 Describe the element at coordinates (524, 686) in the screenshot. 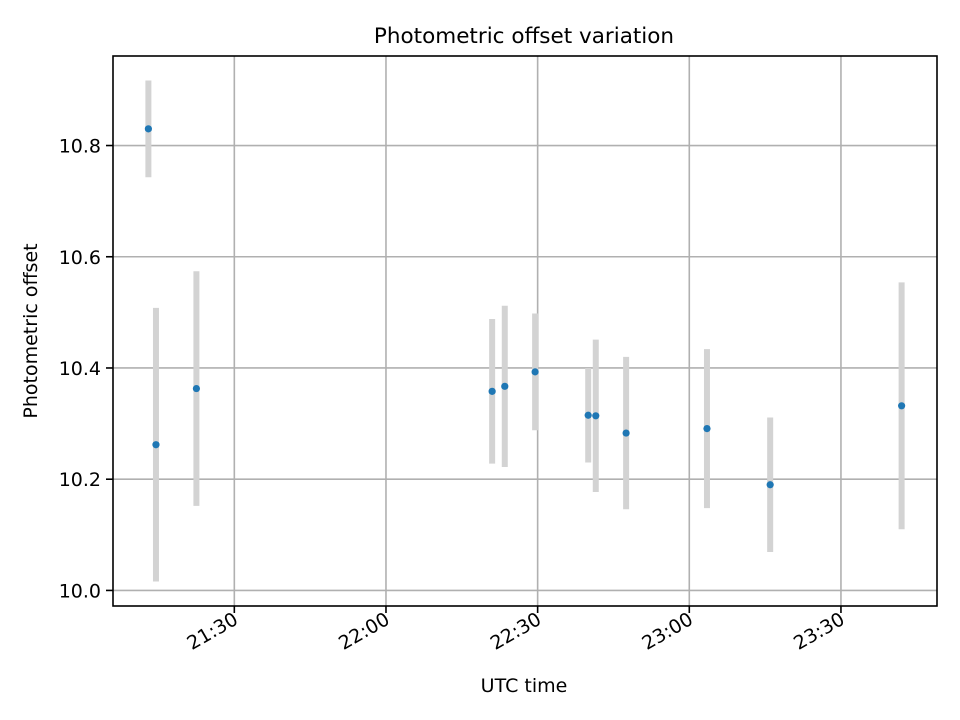

I see `x-axis-label: UTC time` at that location.